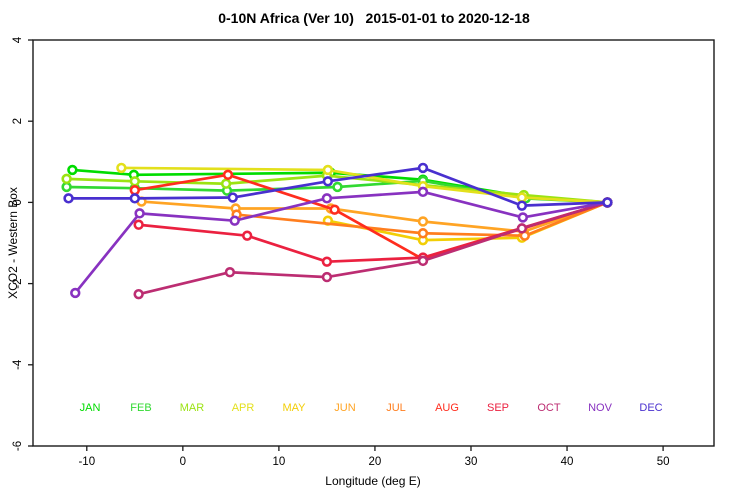  I want to click on y-tick-label: -2, so click(18, 283).